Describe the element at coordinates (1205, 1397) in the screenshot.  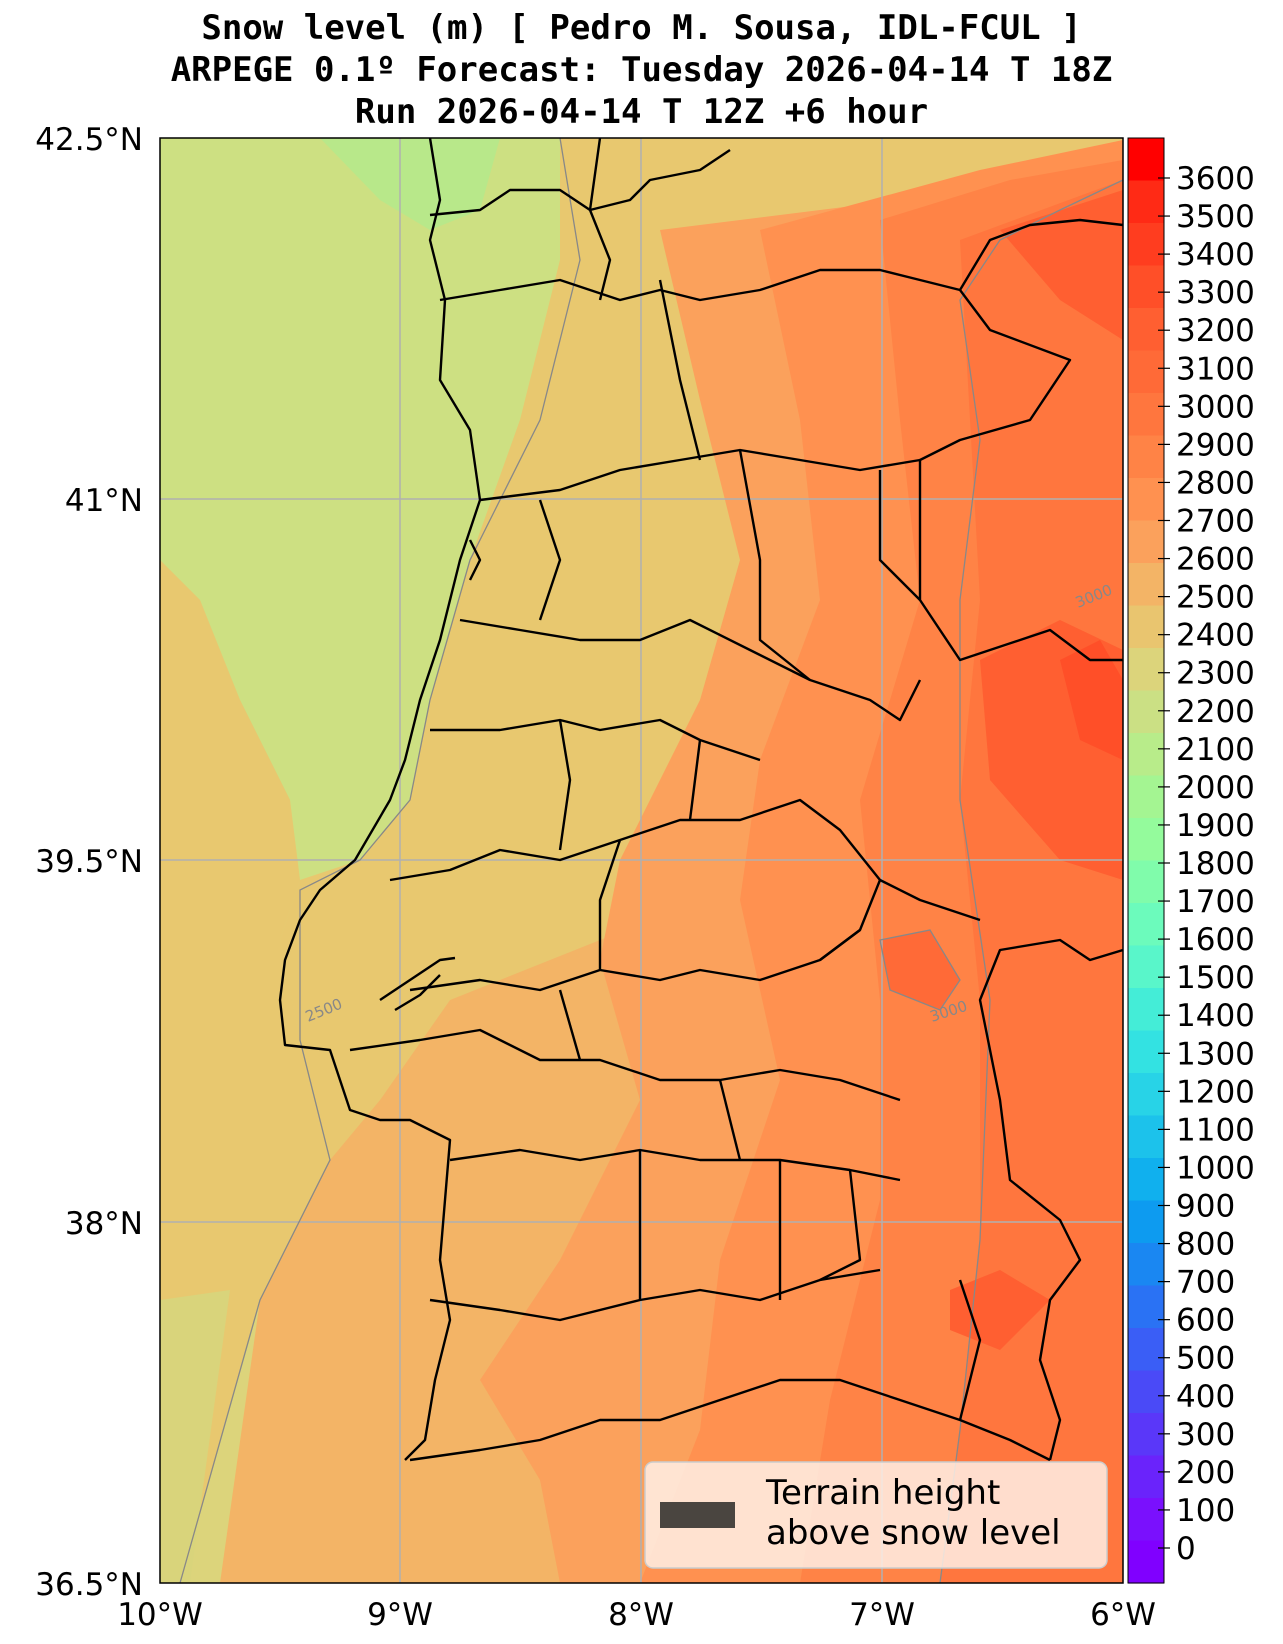
I see `colorbar-label: 400` at that location.